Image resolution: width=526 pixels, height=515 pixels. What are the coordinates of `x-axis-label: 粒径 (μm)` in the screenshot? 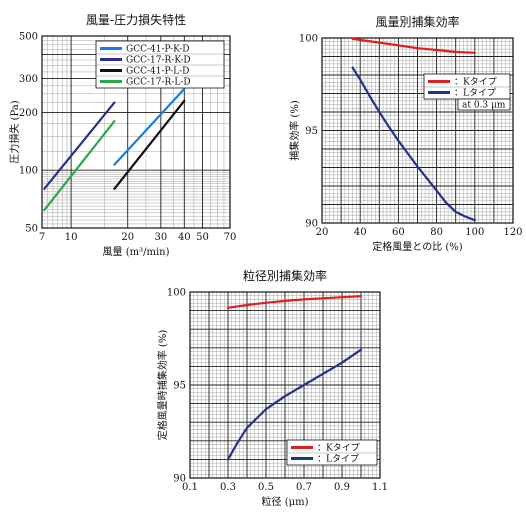 It's located at (285, 501).